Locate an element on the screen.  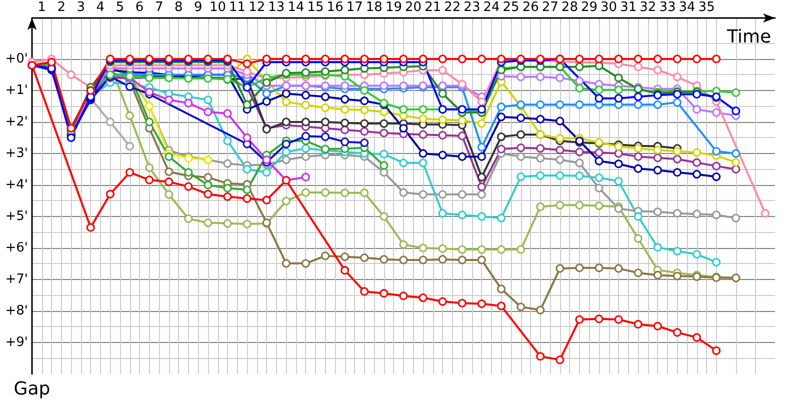
x-tick-label: 21 is located at coordinates (433, 7).